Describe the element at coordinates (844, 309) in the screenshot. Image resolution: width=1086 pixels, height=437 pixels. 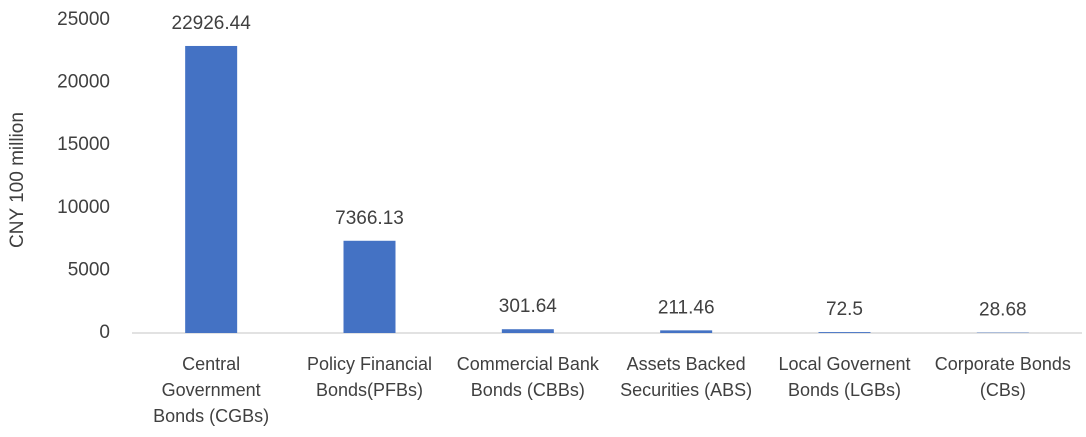
I see `data-label: 72.5` at that location.